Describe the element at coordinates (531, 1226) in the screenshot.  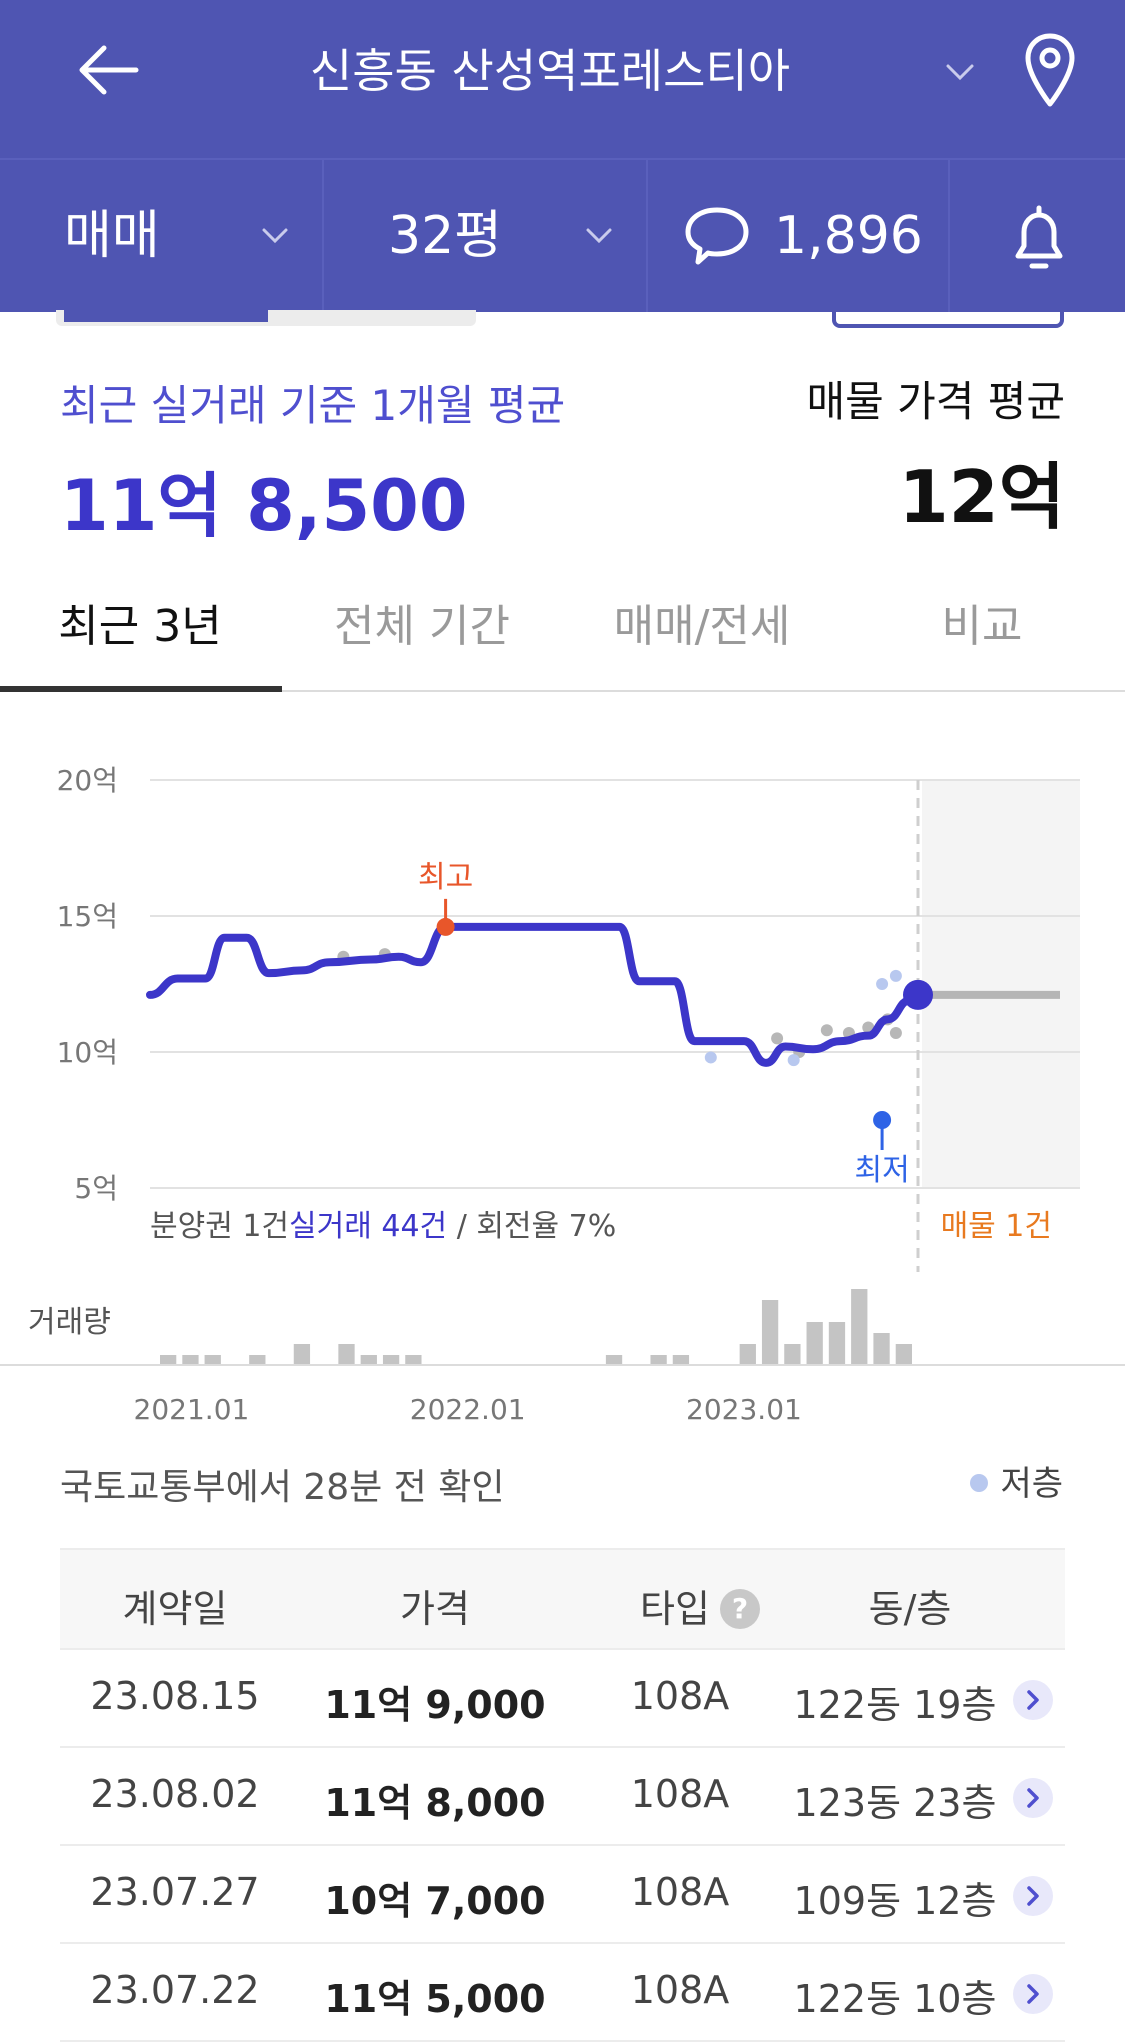
I see `turnover-rate: / 회전율 7%` at that location.